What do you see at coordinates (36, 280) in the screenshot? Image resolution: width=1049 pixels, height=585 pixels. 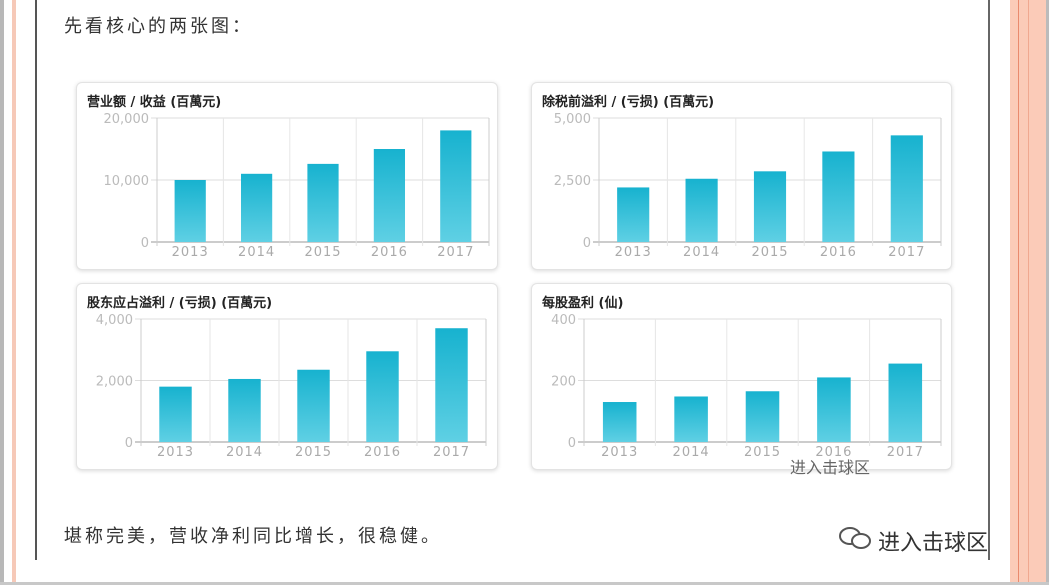 I see `left-border-line` at bounding box center [36, 280].